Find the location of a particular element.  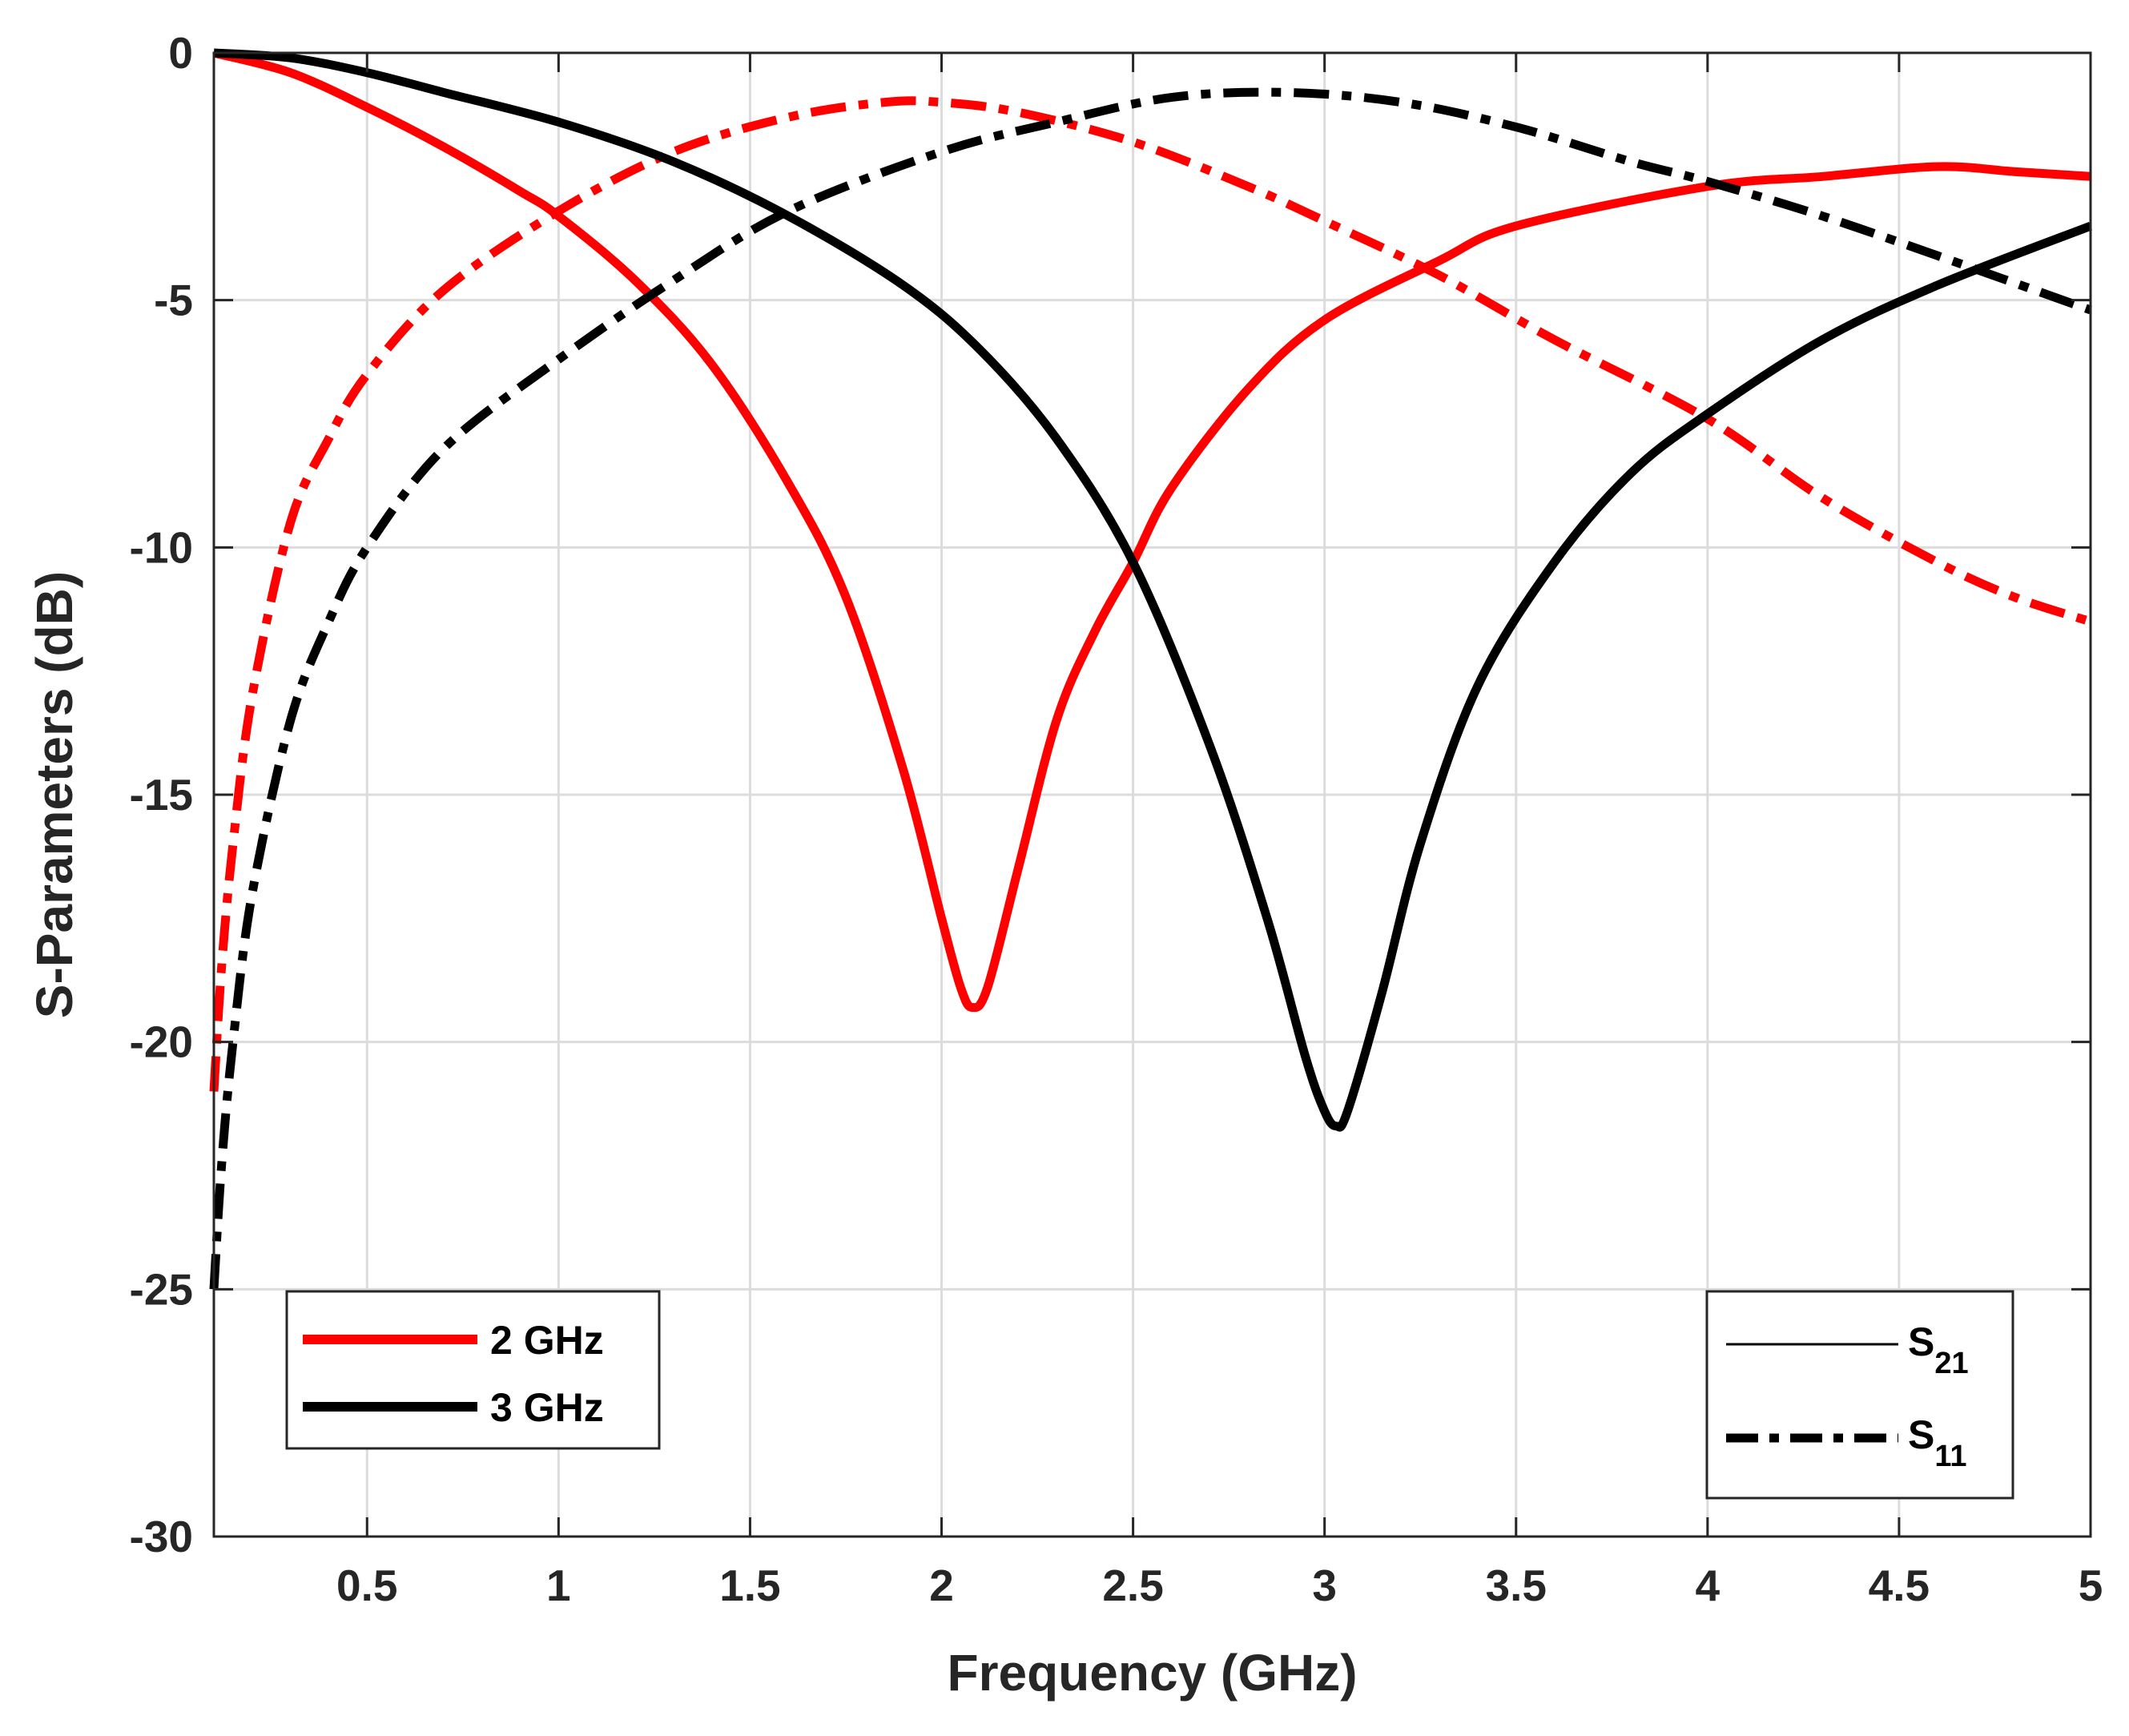

x-tick-label: 2.5 is located at coordinates (1132, 1586).